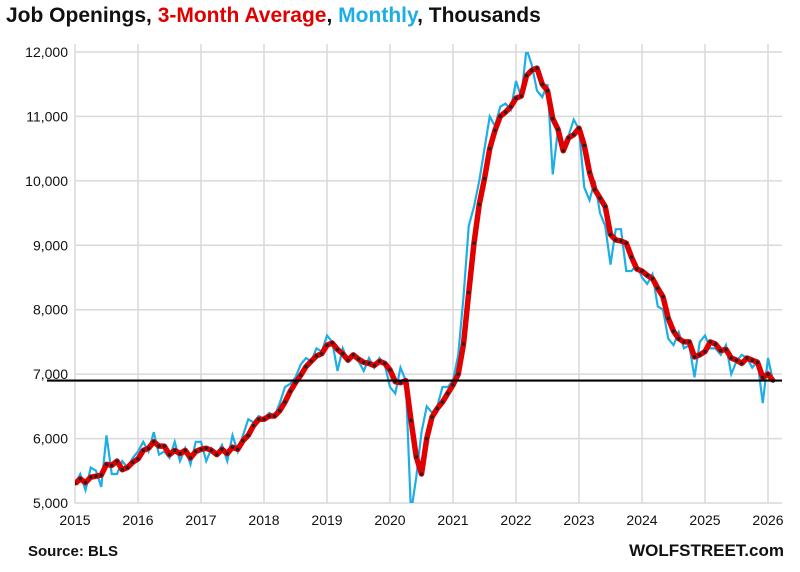  I want to click on title-text: Job Openings,, so click(82, 15).